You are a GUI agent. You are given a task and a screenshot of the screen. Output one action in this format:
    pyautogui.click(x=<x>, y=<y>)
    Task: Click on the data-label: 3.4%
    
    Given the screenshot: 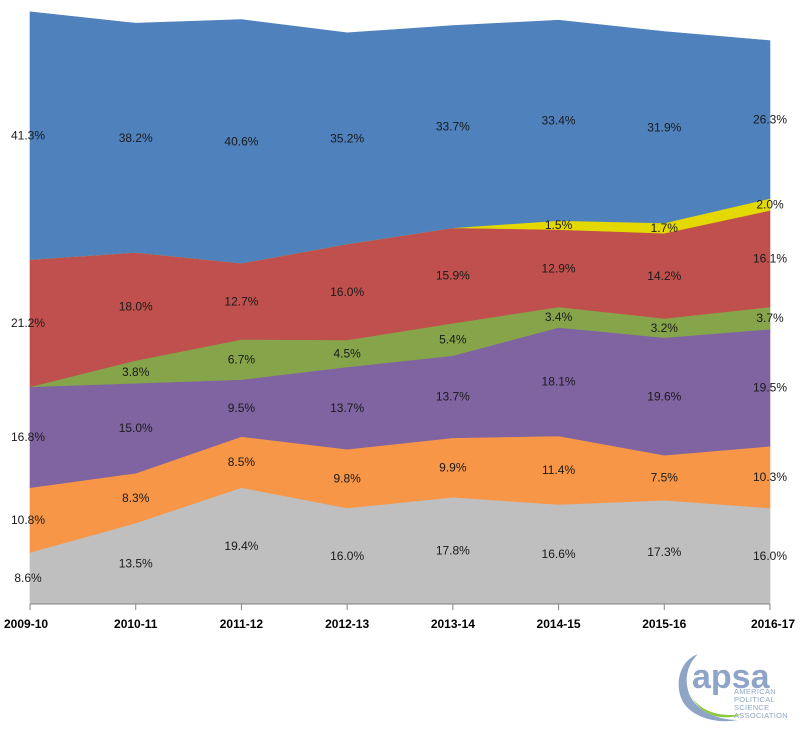 What is the action you would take?
    pyautogui.click(x=559, y=317)
    